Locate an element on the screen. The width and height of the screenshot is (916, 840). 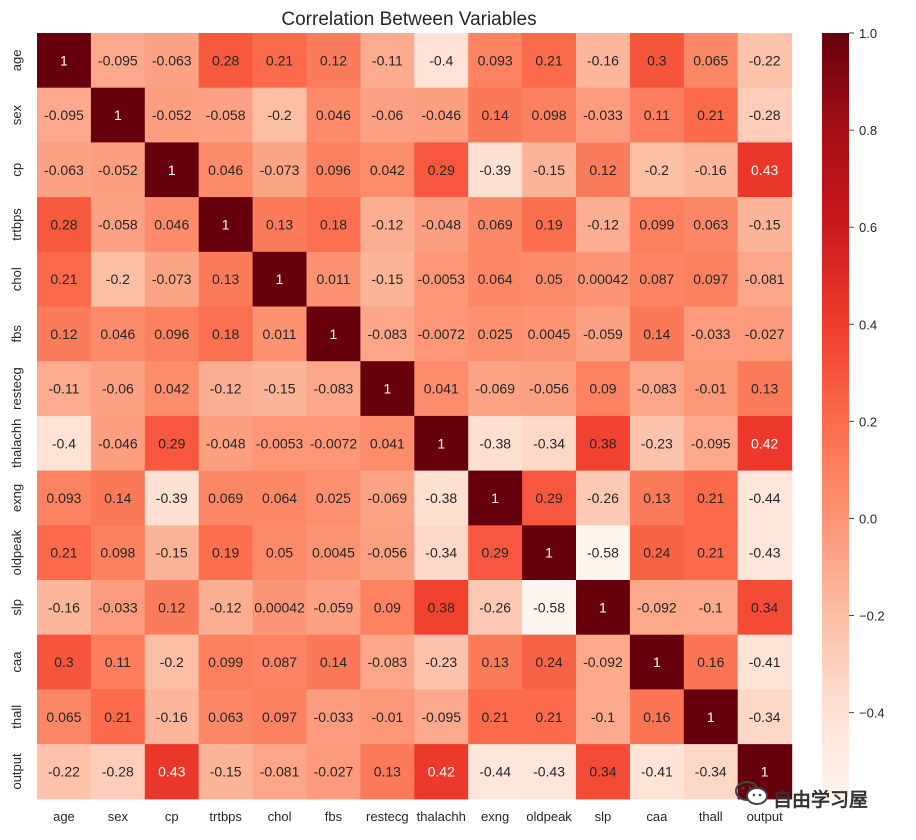
cell-value-label: 0.025 is located at coordinates (495, 334).